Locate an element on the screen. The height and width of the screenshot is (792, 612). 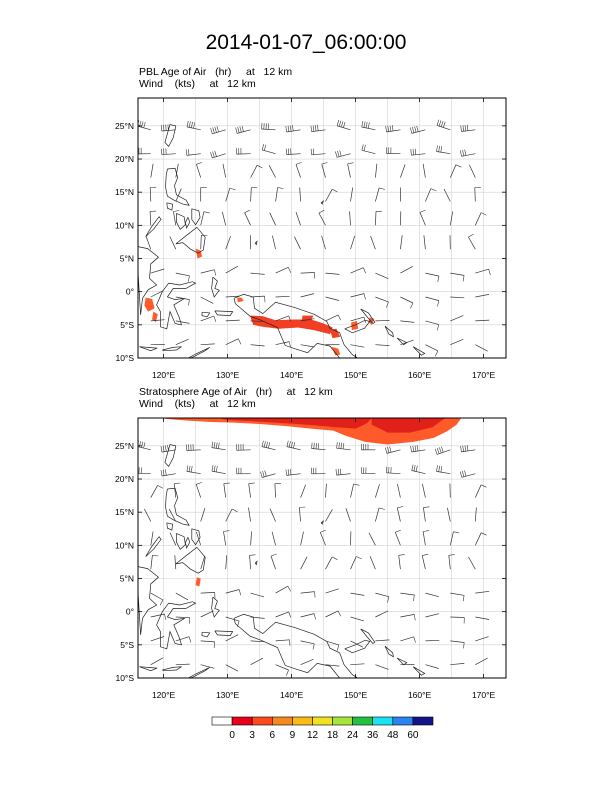
lat-label: 10°N is located at coordinates (124, 545).